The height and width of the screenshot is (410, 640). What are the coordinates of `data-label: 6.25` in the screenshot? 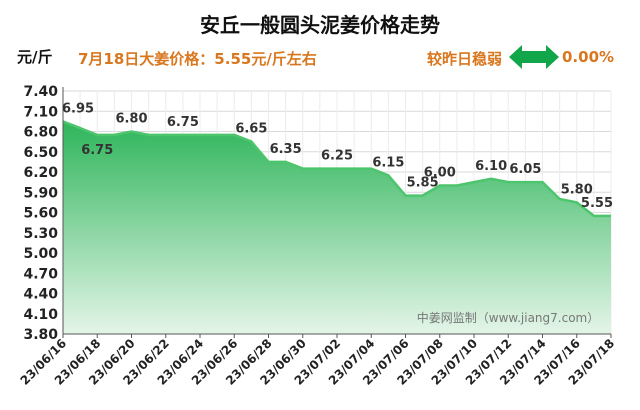 It's located at (337, 156).